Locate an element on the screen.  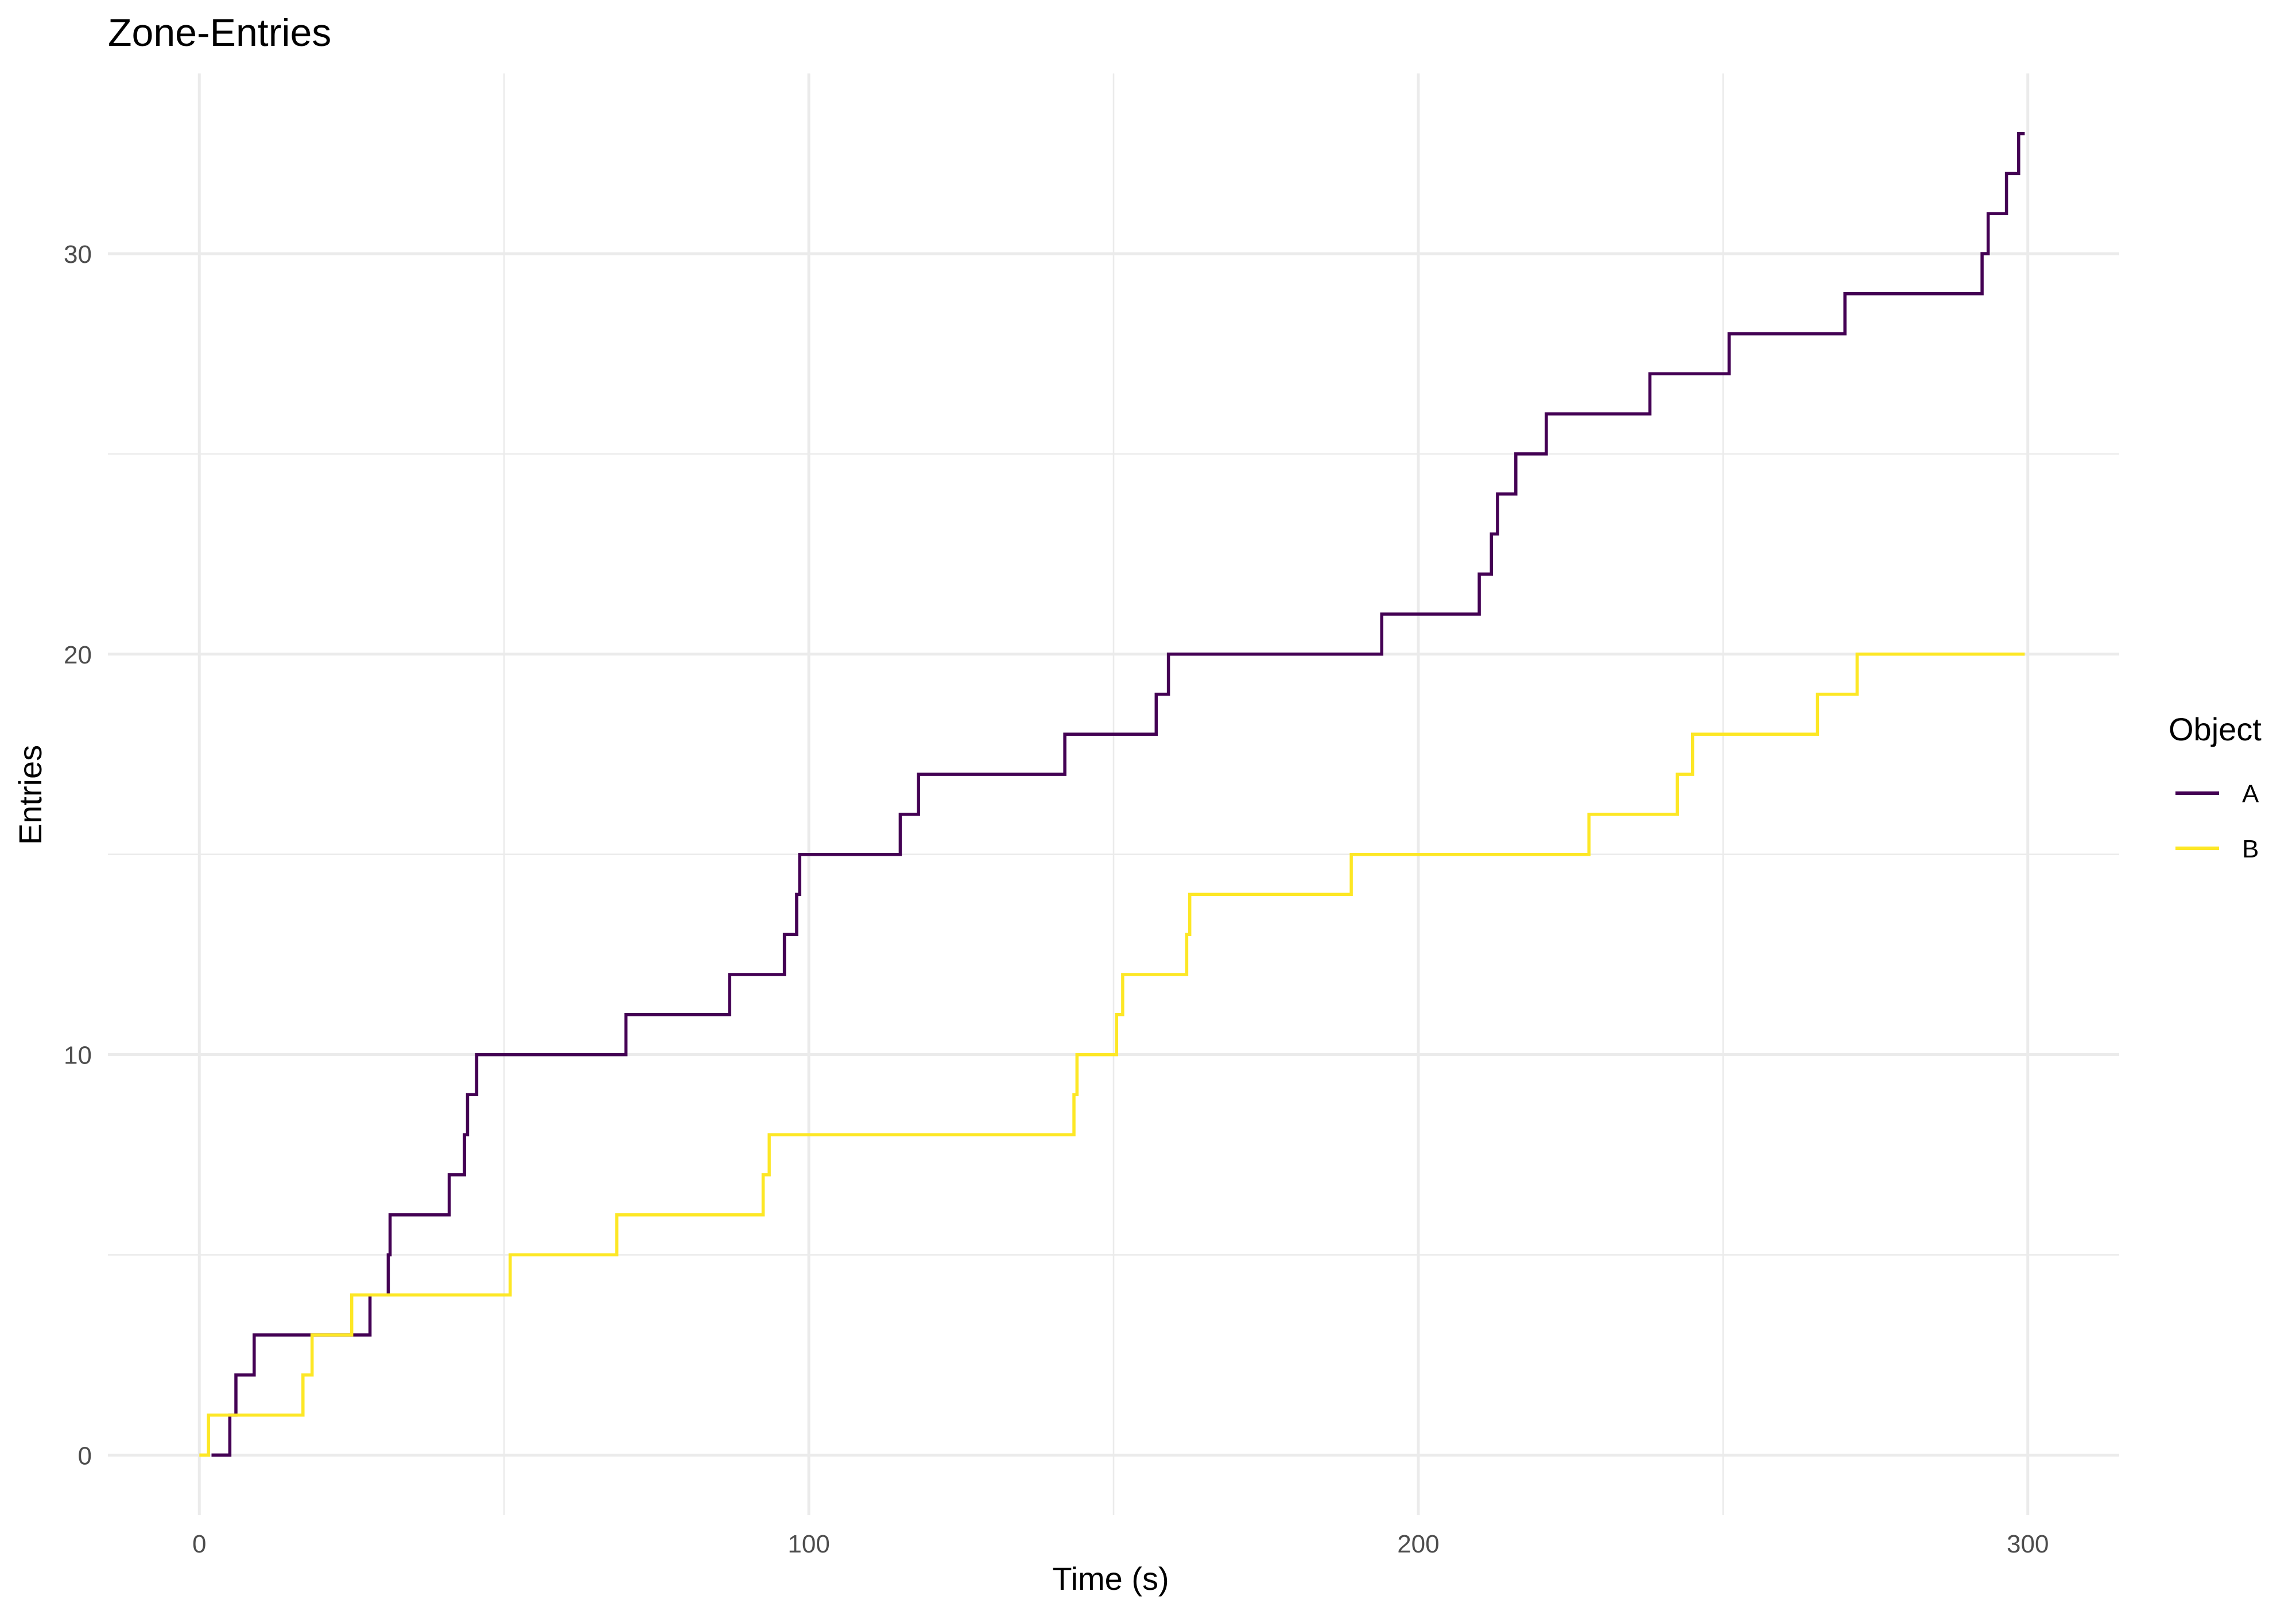
y-tick-label: 30 is located at coordinates (78, 255).